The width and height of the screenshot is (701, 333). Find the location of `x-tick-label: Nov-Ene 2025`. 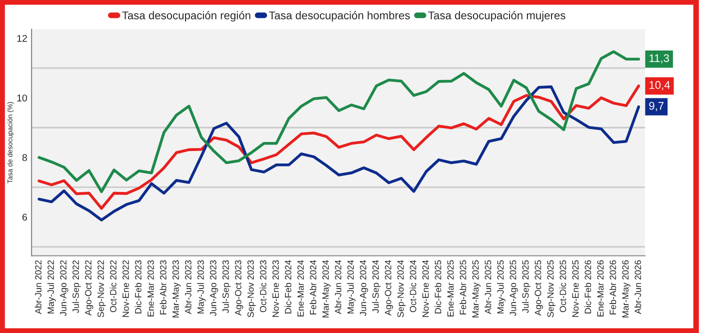

x-tick-label: Nov-Ene 2025 is located at coordinates (575, 288).